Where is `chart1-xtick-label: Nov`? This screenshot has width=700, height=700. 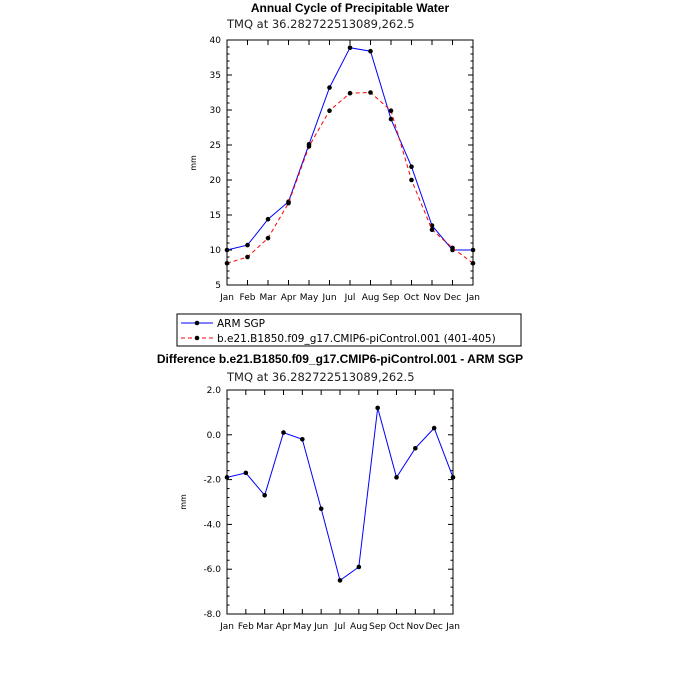 chart1-xtick-label: Nov is located at coordinates (432, 298).